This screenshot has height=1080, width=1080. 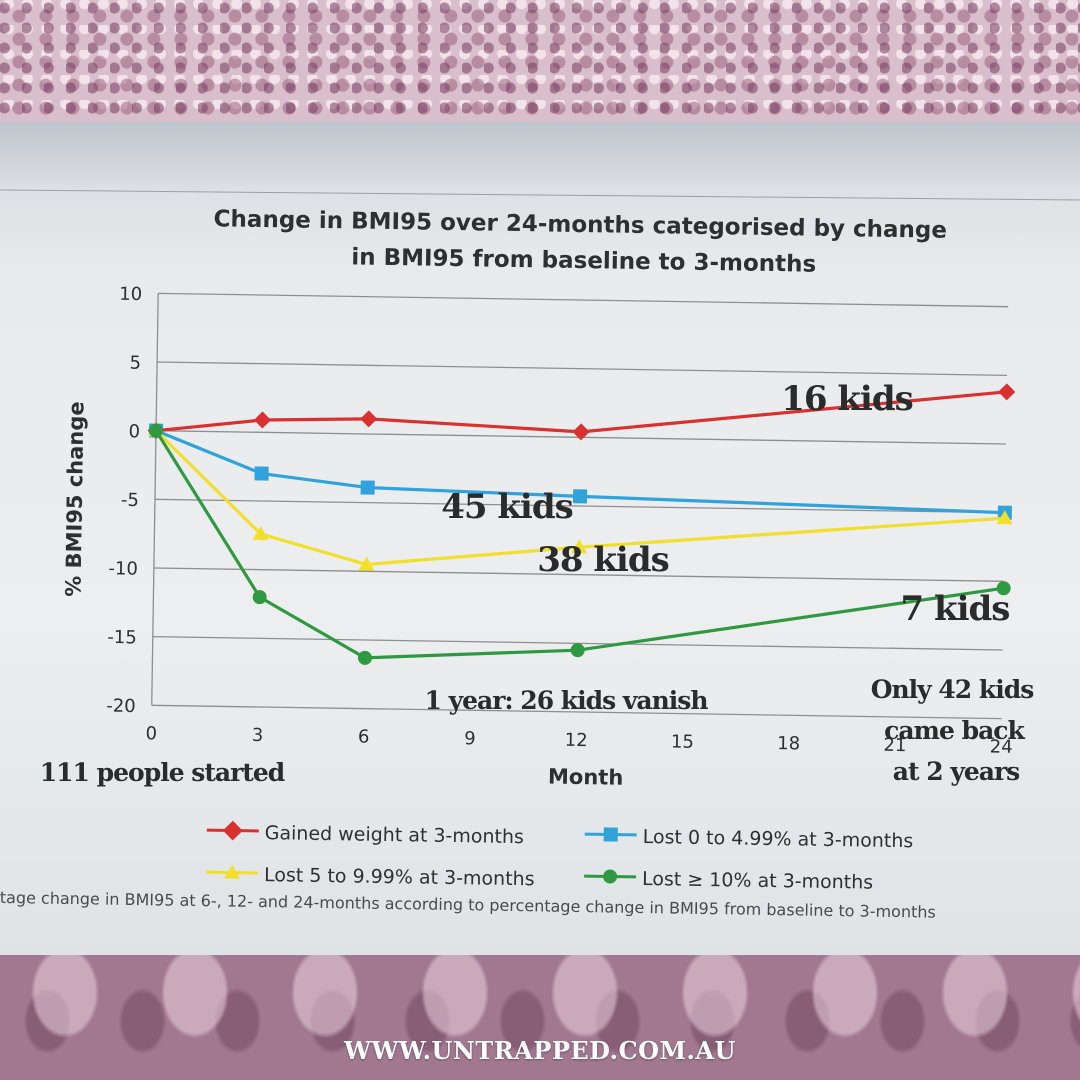 What do you see at coordinates (162, 772) in the screenshot?
I see `annotation-111-started: 111 people started` at bounding box center [162, 772].